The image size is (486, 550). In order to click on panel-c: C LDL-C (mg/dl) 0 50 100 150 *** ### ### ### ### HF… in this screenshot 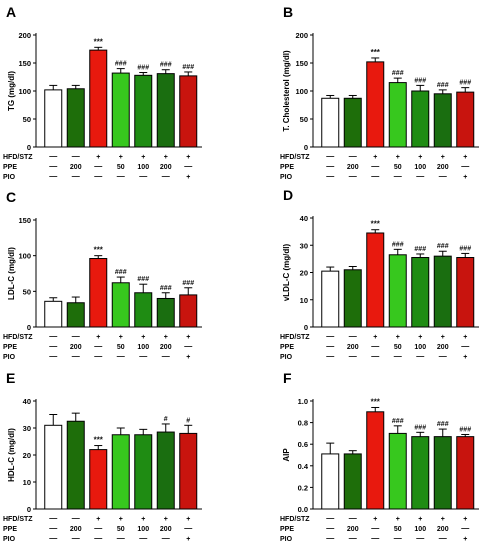, I will do `click(102, 275)`.